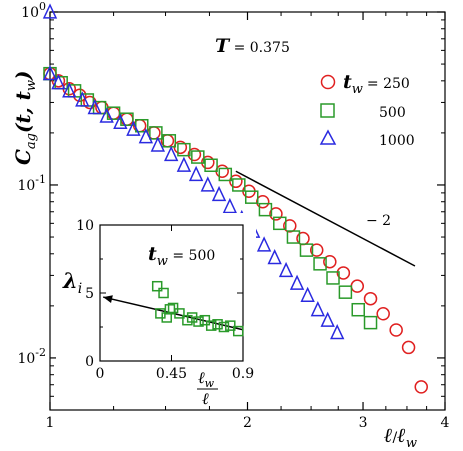 This screenshot has width=463, height=451. I want to click on main-xlabel: ℓ/ℓw, so click(400, 437).